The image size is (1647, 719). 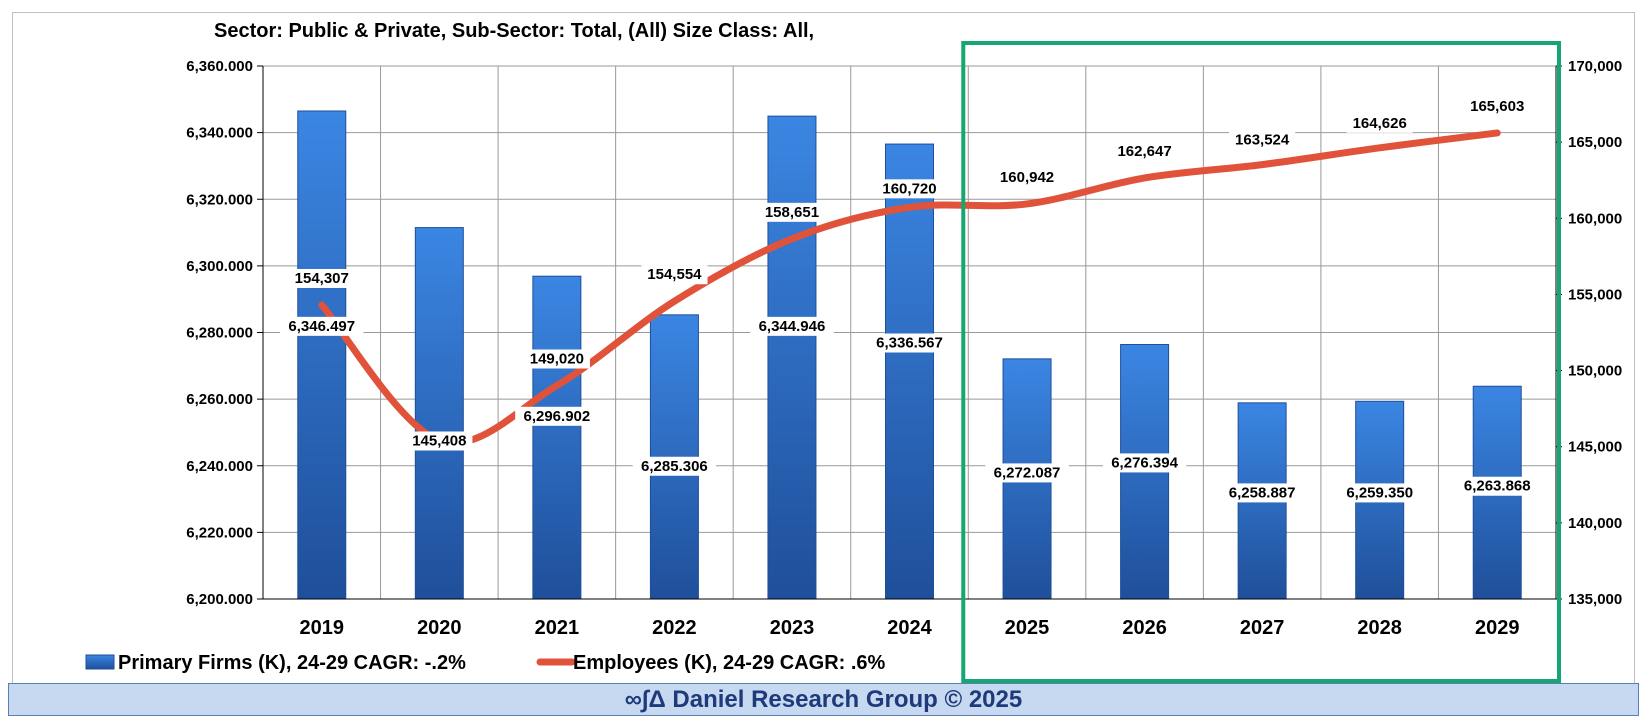 I want to click on bar-value-label: 6,263.868, so click(x=1497, y=486).